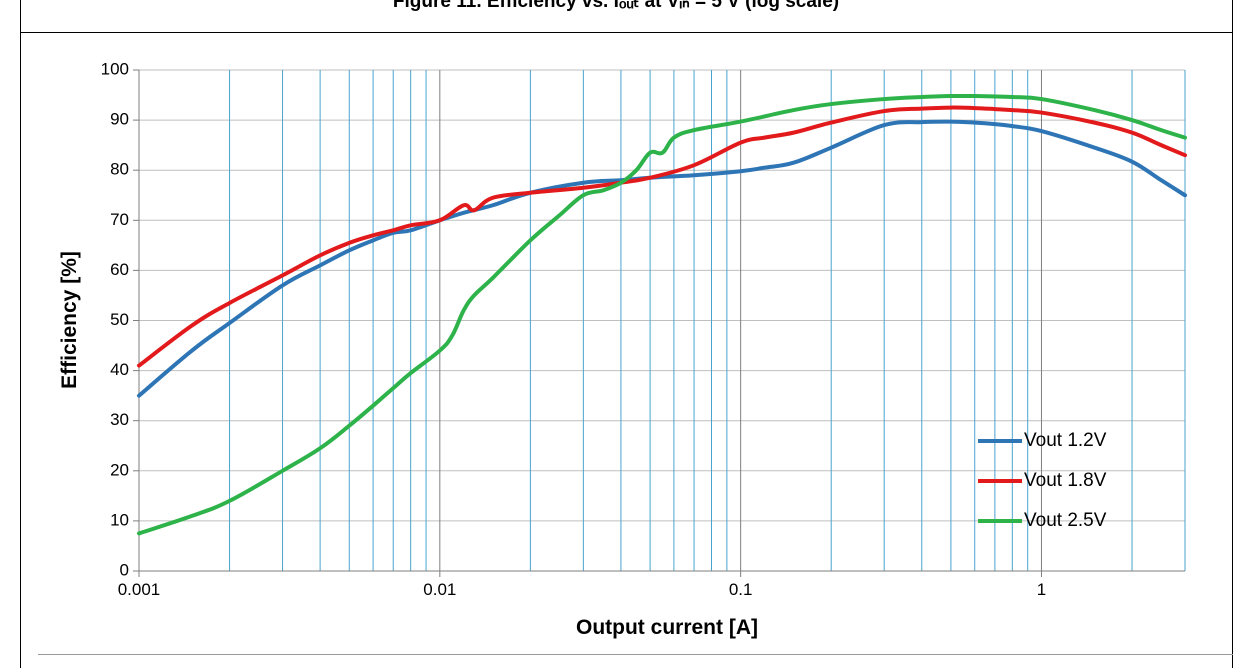 The height and width of the screenshot is (668, 1233). I want to click on y-tick-label: 10, so click(119, 519).